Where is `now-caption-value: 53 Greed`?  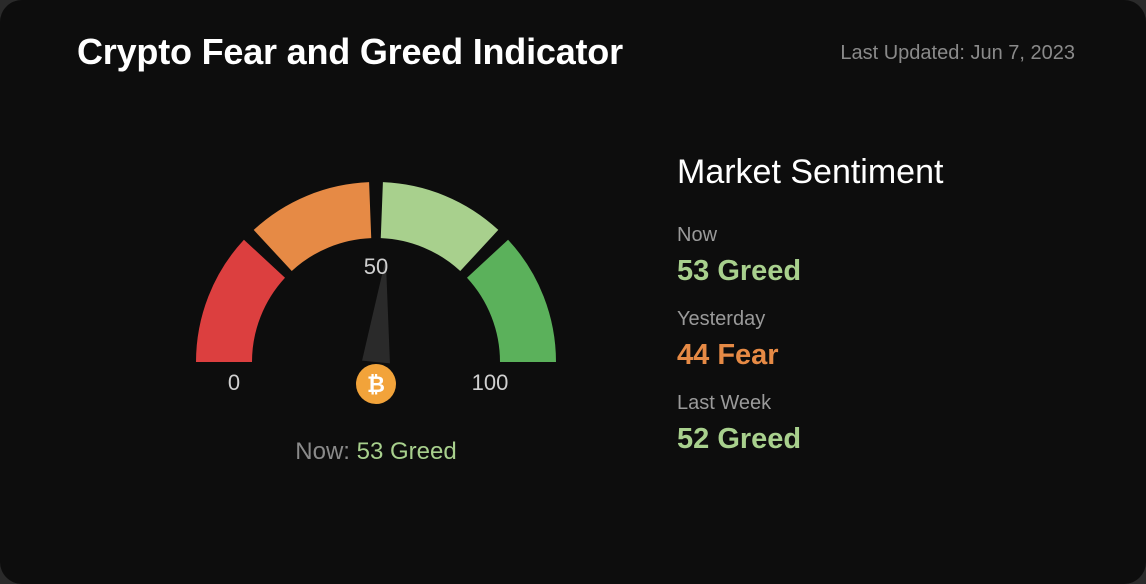
now-caption-value: 53 Greed is located at coordinates (406, 451).